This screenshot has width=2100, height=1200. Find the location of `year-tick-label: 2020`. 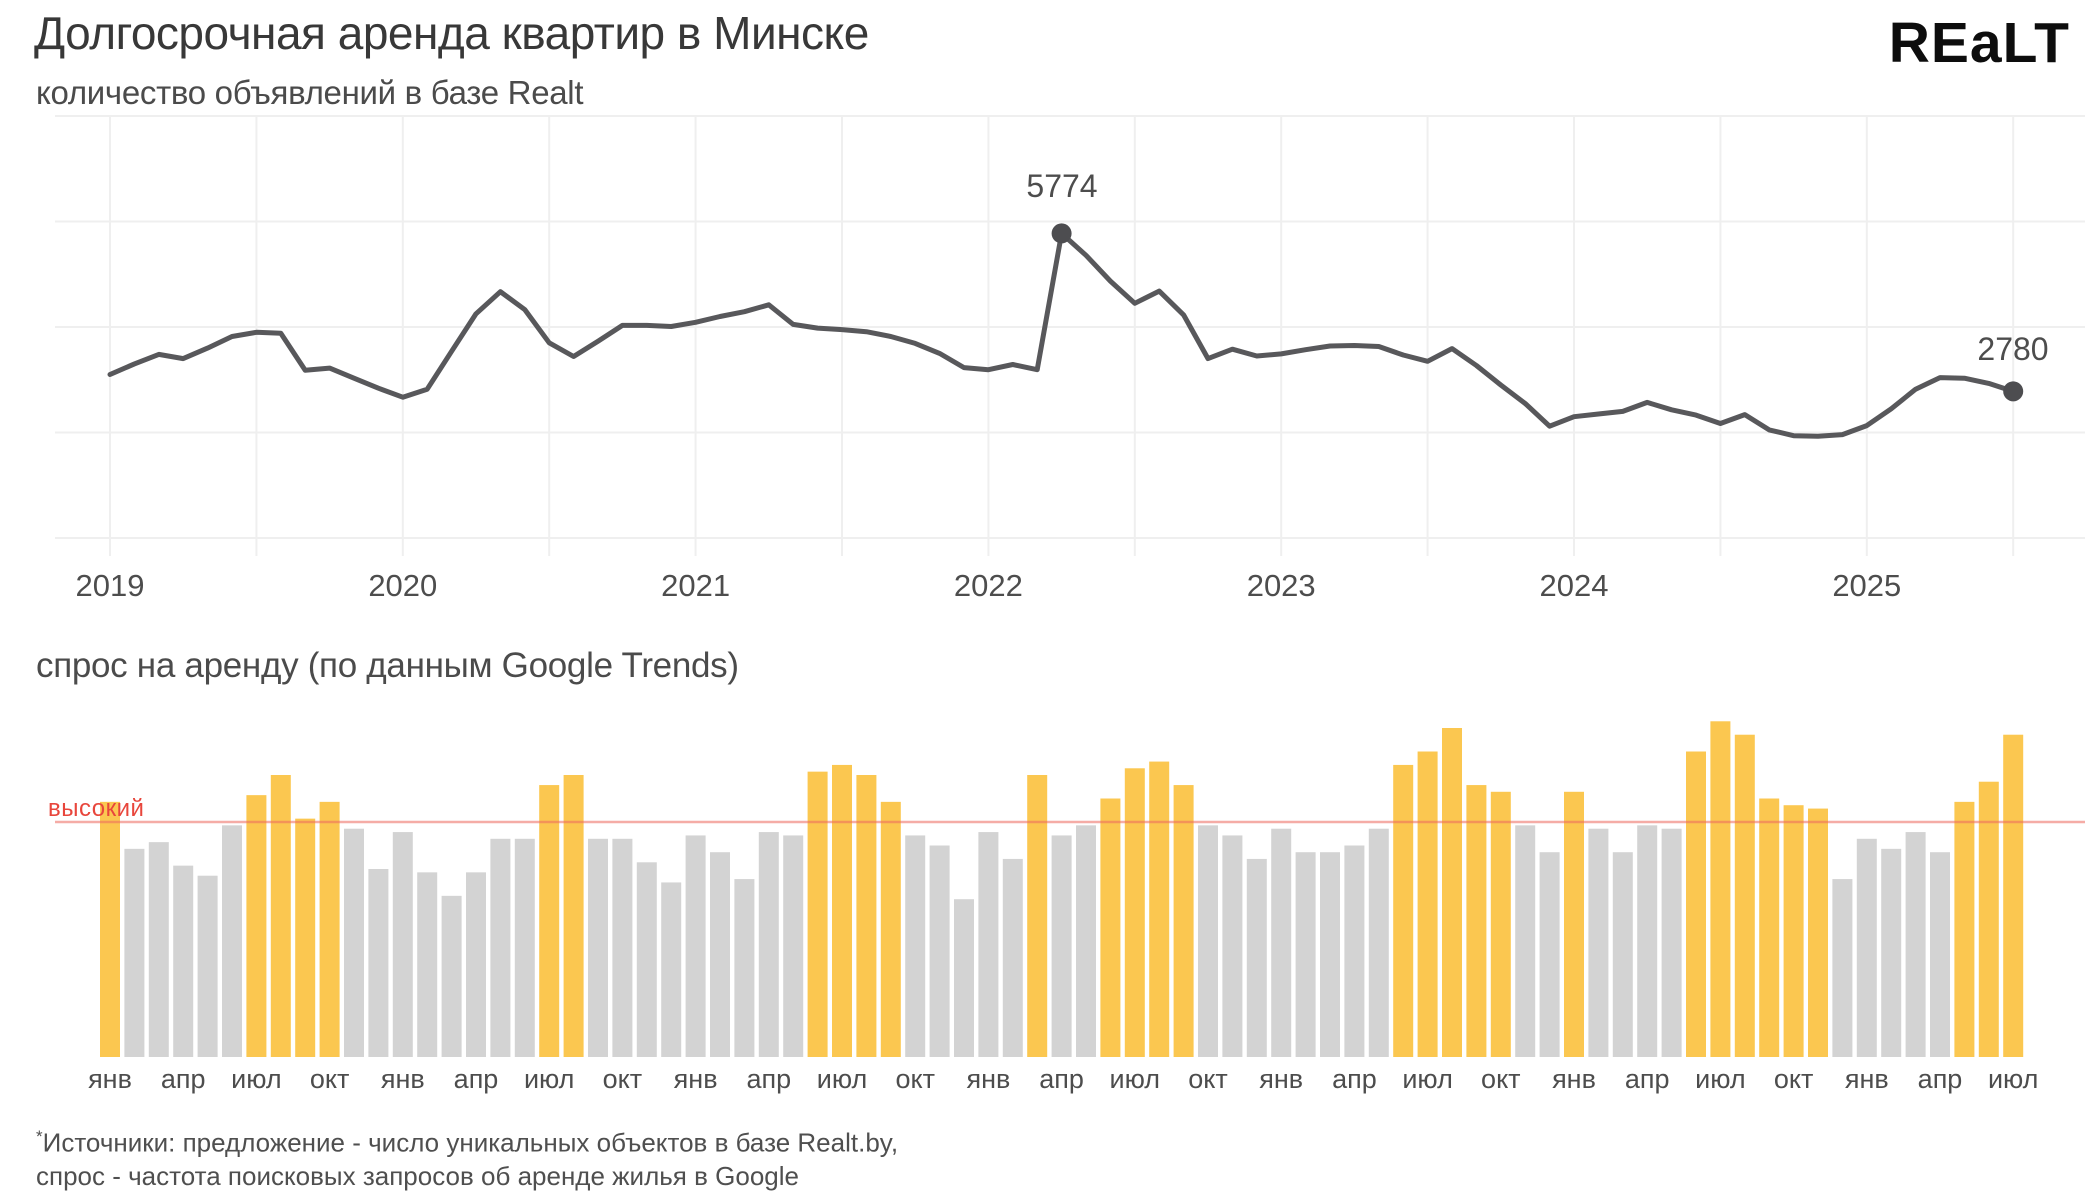

year-tick-label: 2020 is located at coordinates (402, 585).